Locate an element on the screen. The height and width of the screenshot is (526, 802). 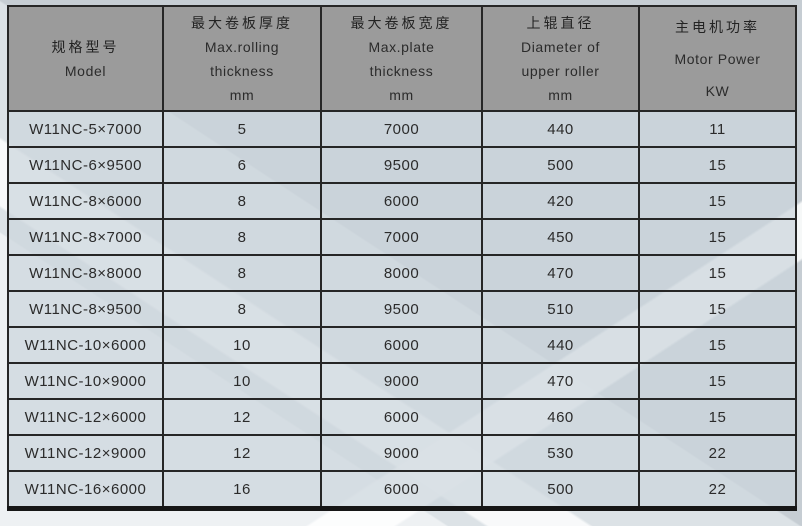
cell-model: W11NC-8×8000 is located at coordinates (85, 273).